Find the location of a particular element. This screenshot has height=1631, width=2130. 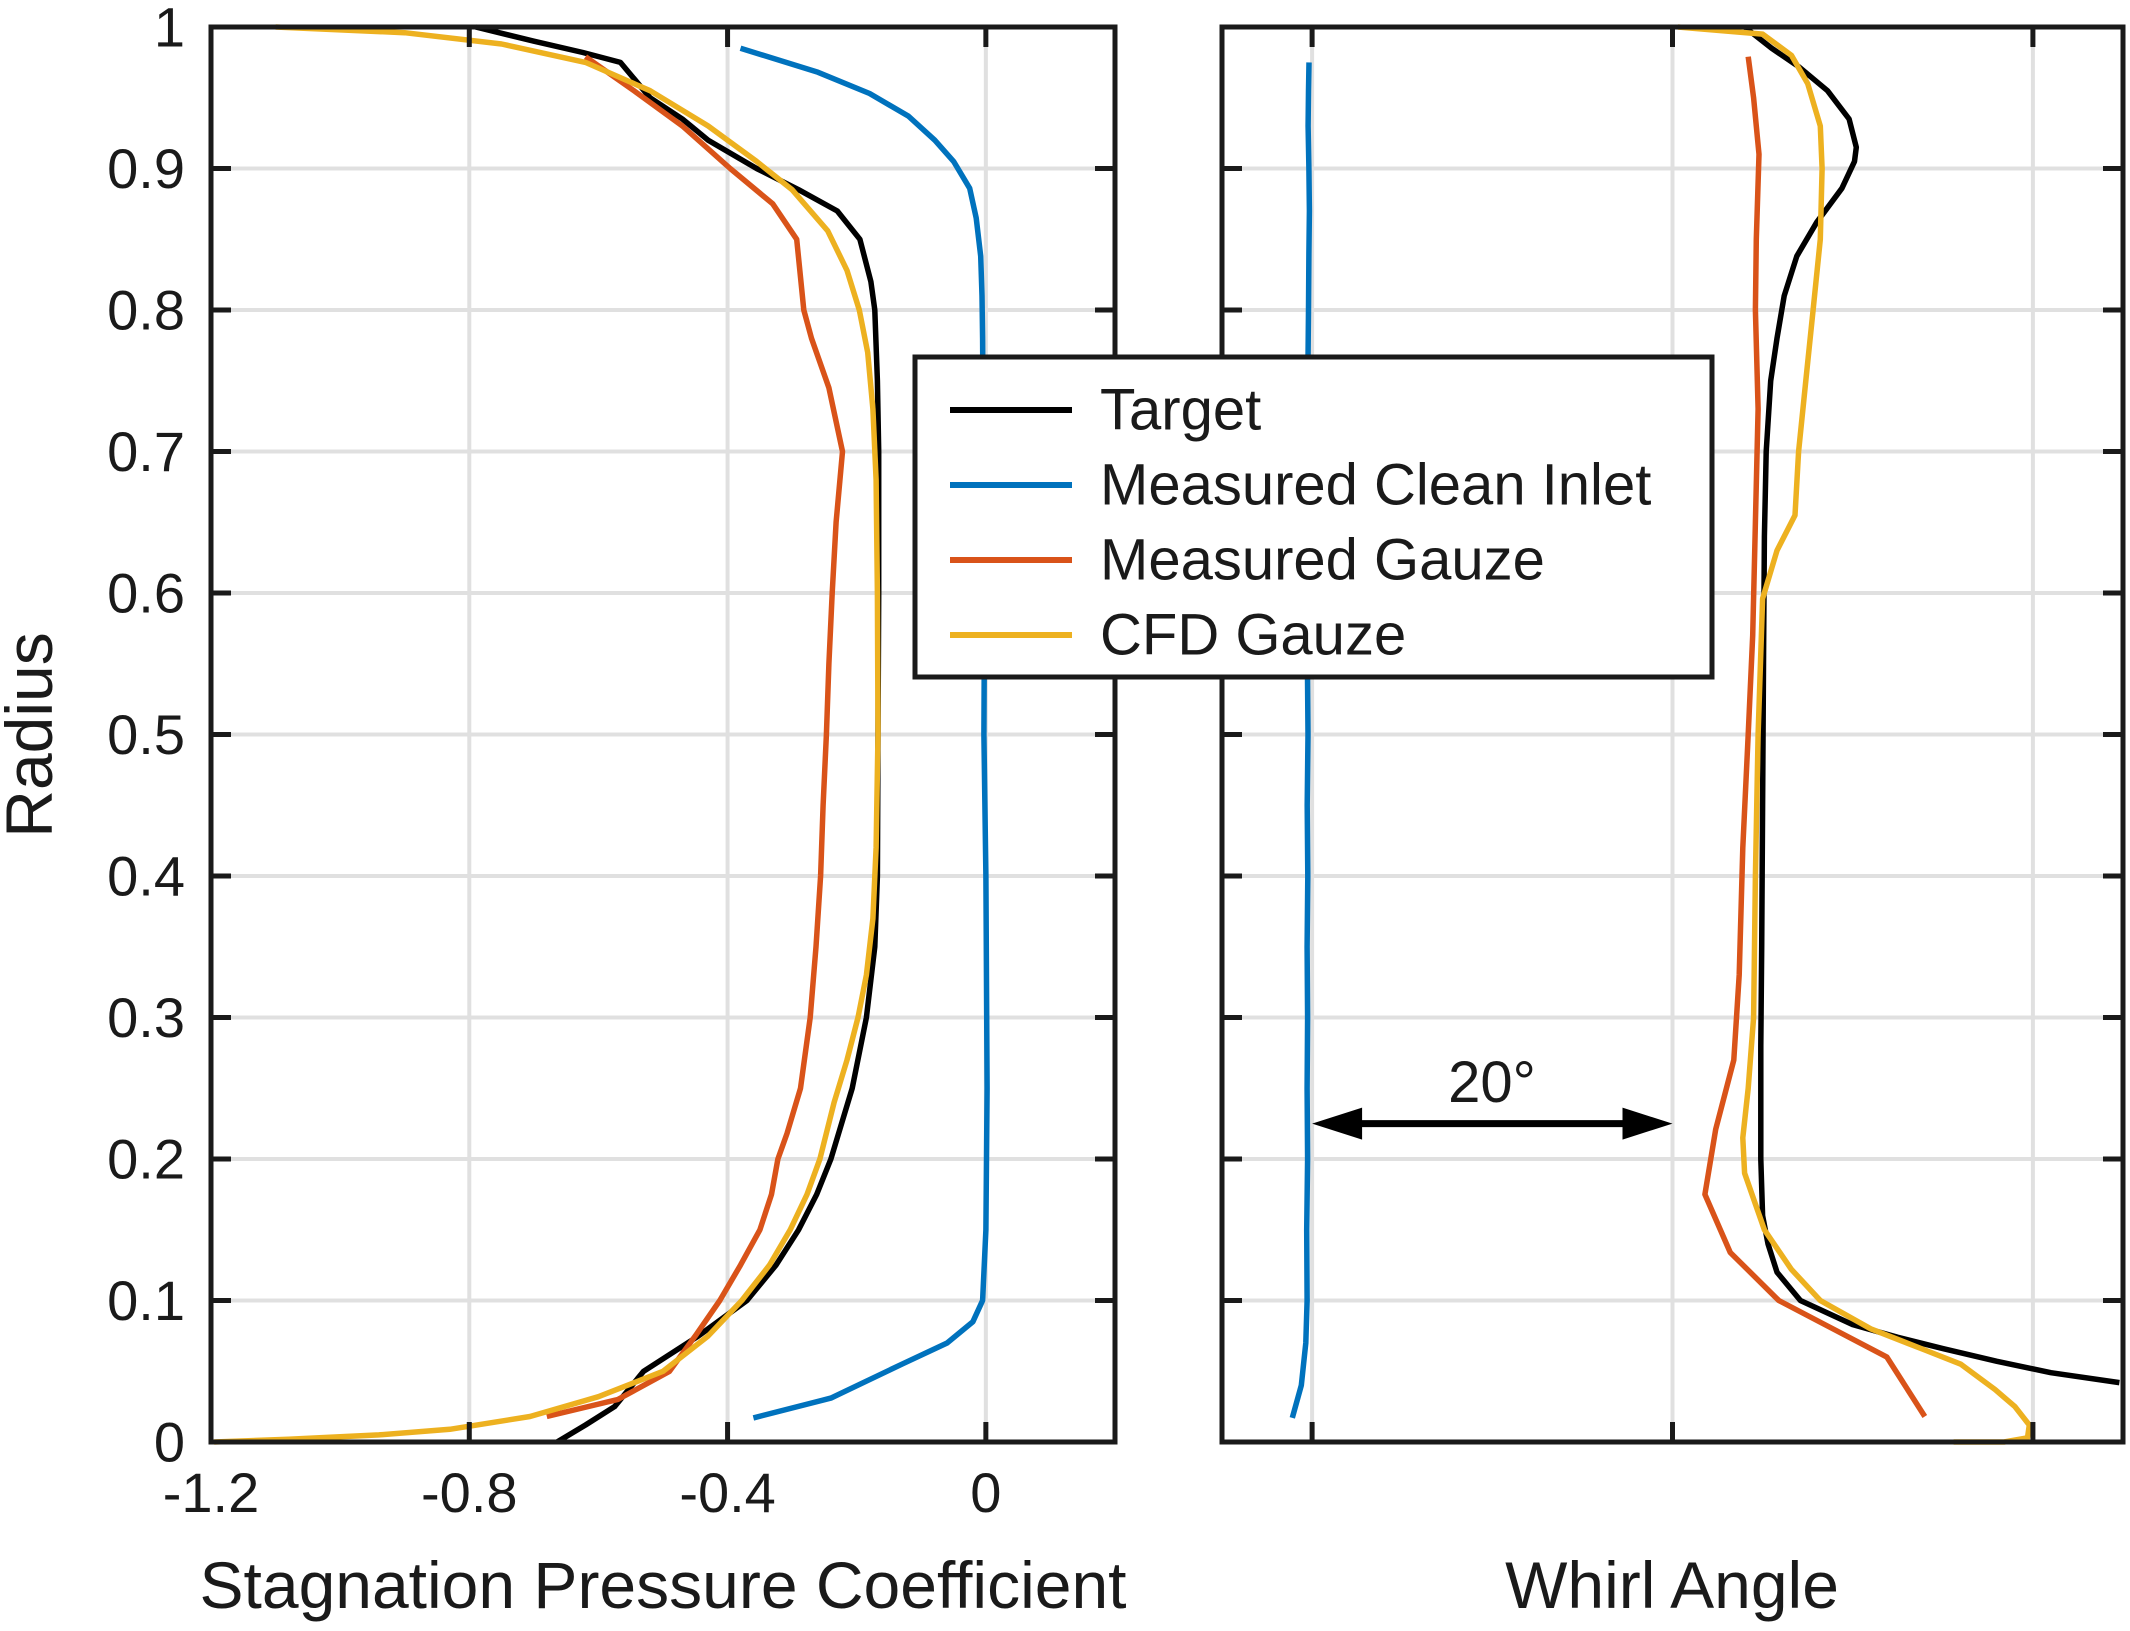

annotation-arrowhead-right is located at coordinates (1647, 1123).